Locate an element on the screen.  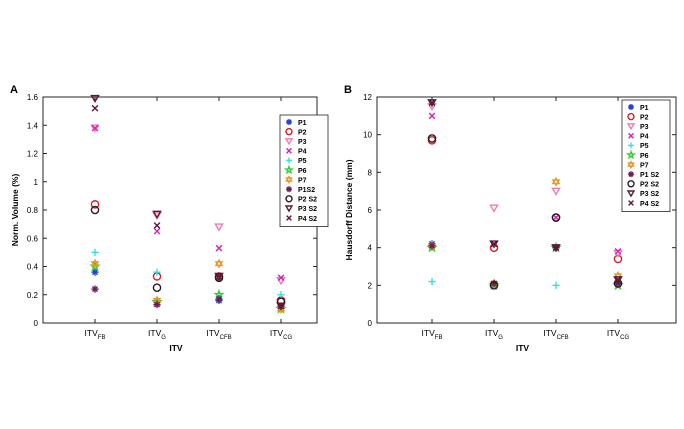
y-tick-label: 1.4 is located at coordinates (33, 125).